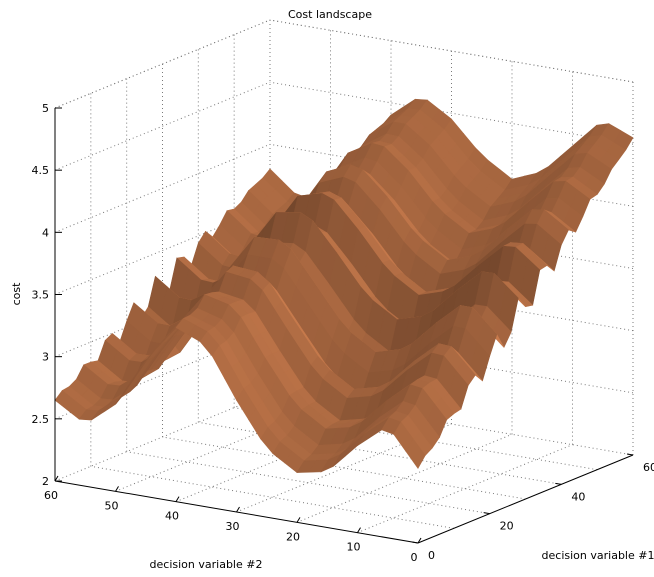  I want to click on x-axis-line, so click(525, 499).